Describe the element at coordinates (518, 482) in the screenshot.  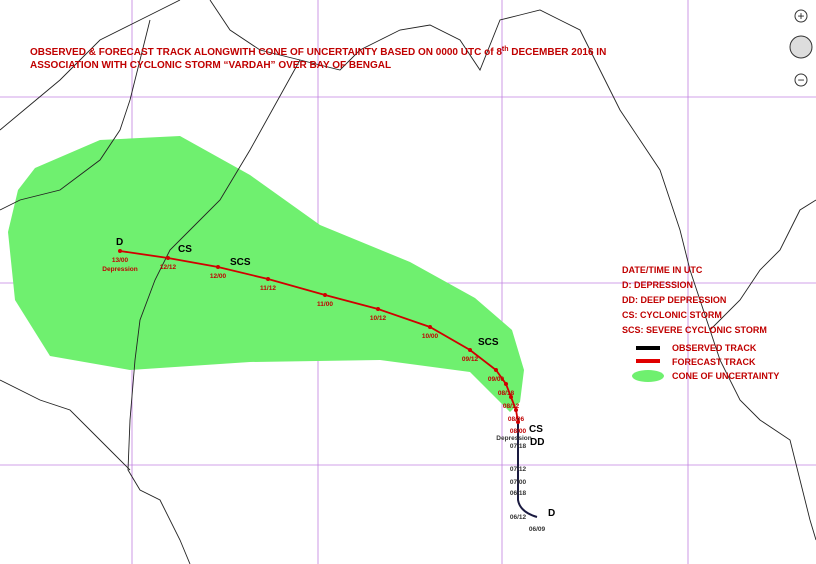
I see `observed-time: 07/00` at that location.